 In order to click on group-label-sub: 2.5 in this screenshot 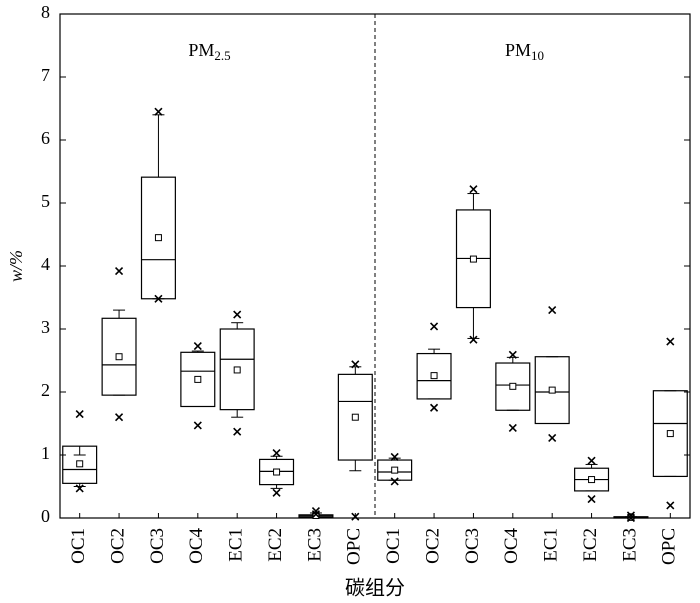, I will do `click(222, 55)`.